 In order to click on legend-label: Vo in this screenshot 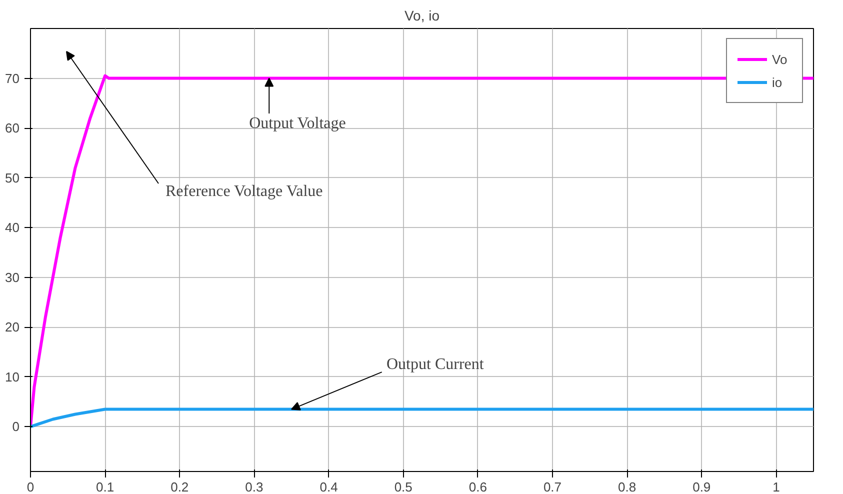, I will do `click(780, 59)`.